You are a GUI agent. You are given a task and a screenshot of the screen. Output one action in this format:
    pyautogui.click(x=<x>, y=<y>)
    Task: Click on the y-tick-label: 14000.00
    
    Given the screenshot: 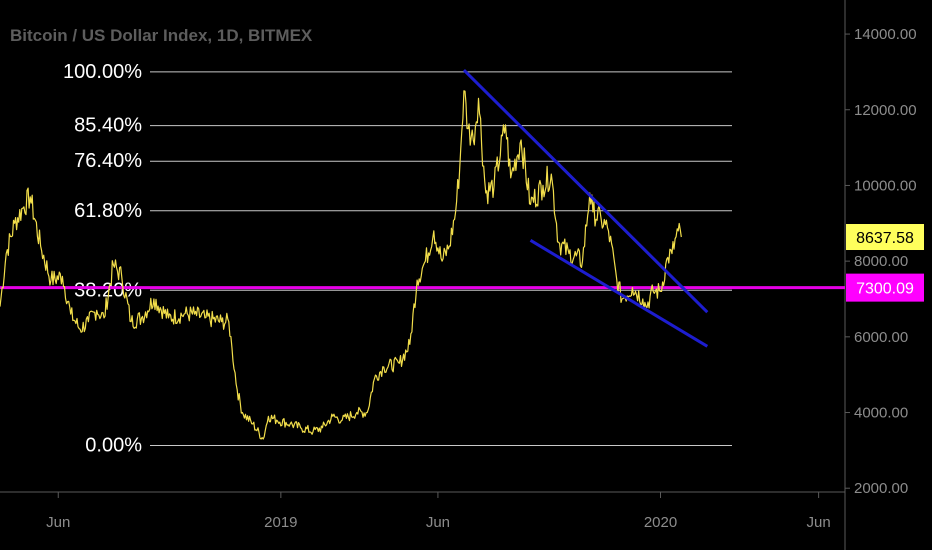 What is the action you would take?
    pyautogui.click(x=885, y=34)
    